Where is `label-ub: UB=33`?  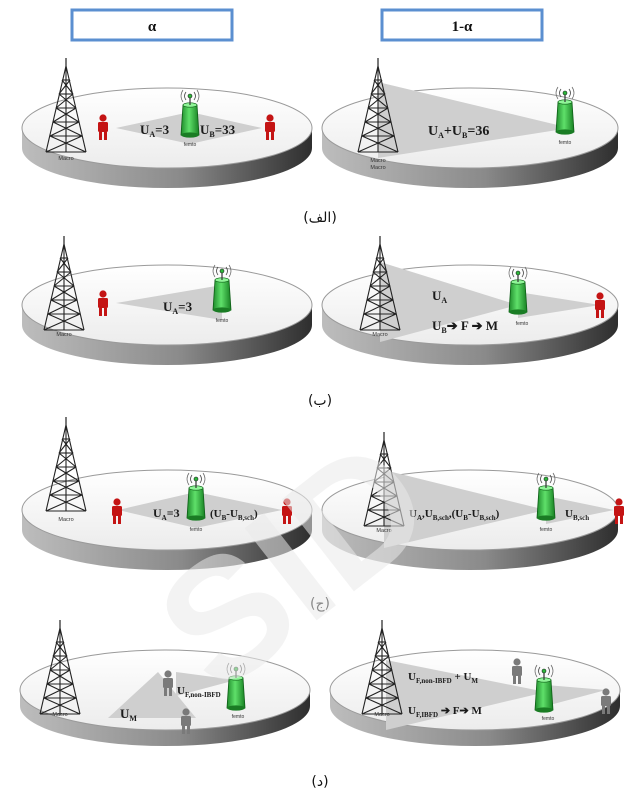 label-ub: UB=33 is located at coordinates (218, 130).